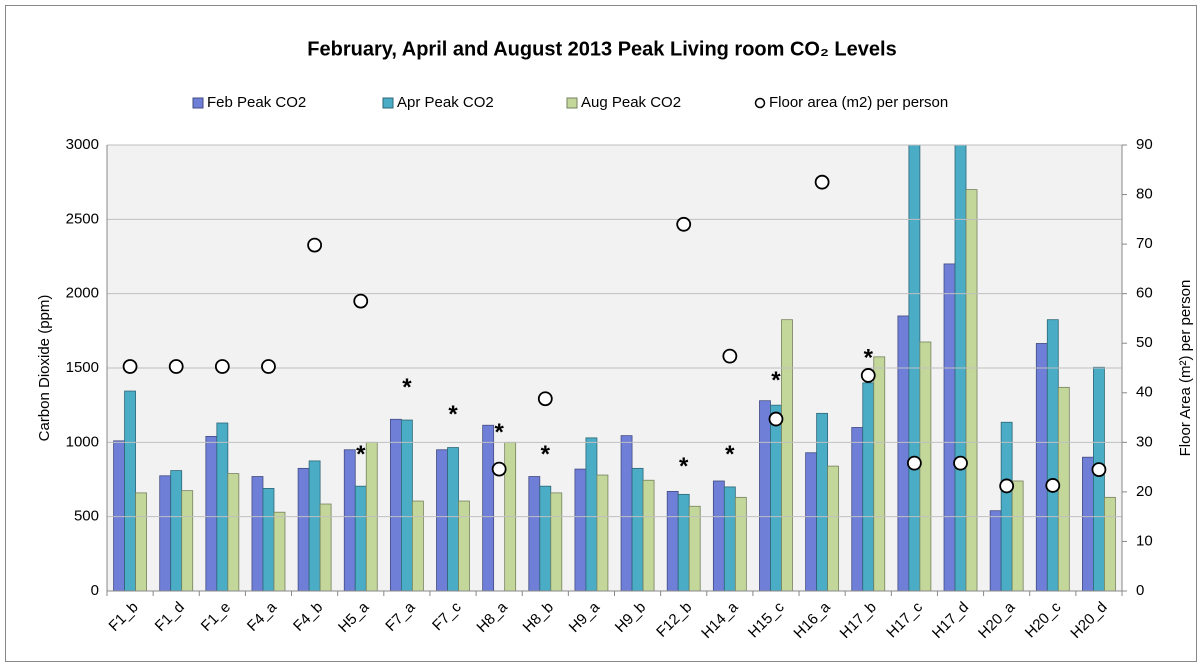 The width and height of the screenshot is (1204, 670). What do you see at coordinates (1144, 243) in the screenshot?
I see `y2-tick-label: 70` at bounding box center [1144, 243].